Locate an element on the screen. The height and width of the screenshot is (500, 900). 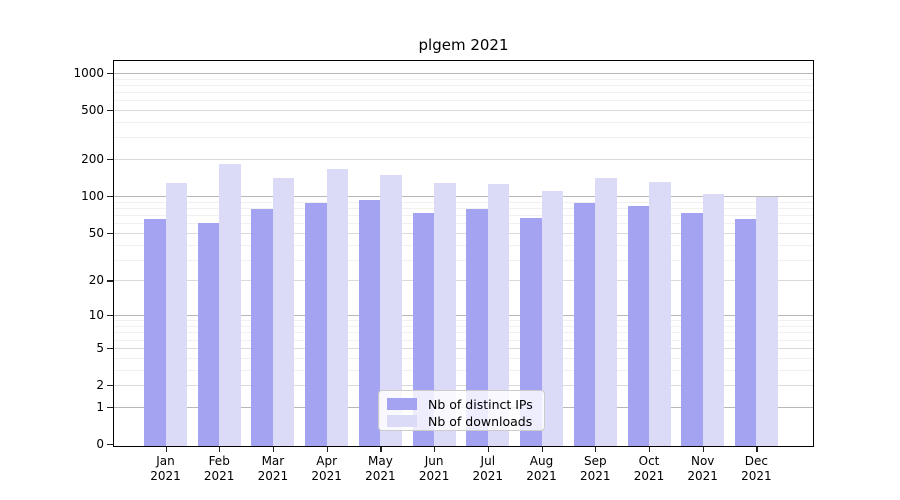
bar-distinct-ips-mar is located at coordinates (262, 327).